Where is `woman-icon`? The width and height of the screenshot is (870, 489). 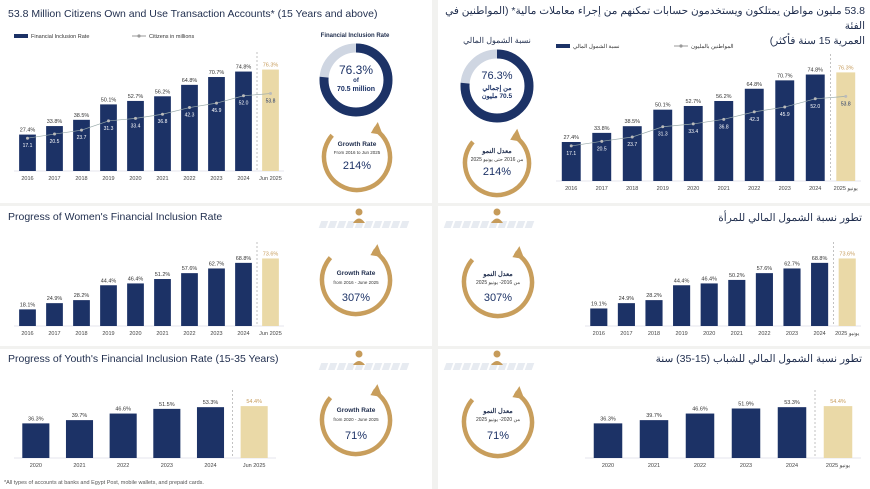 woman-icon is located at coordinates (359, 215).